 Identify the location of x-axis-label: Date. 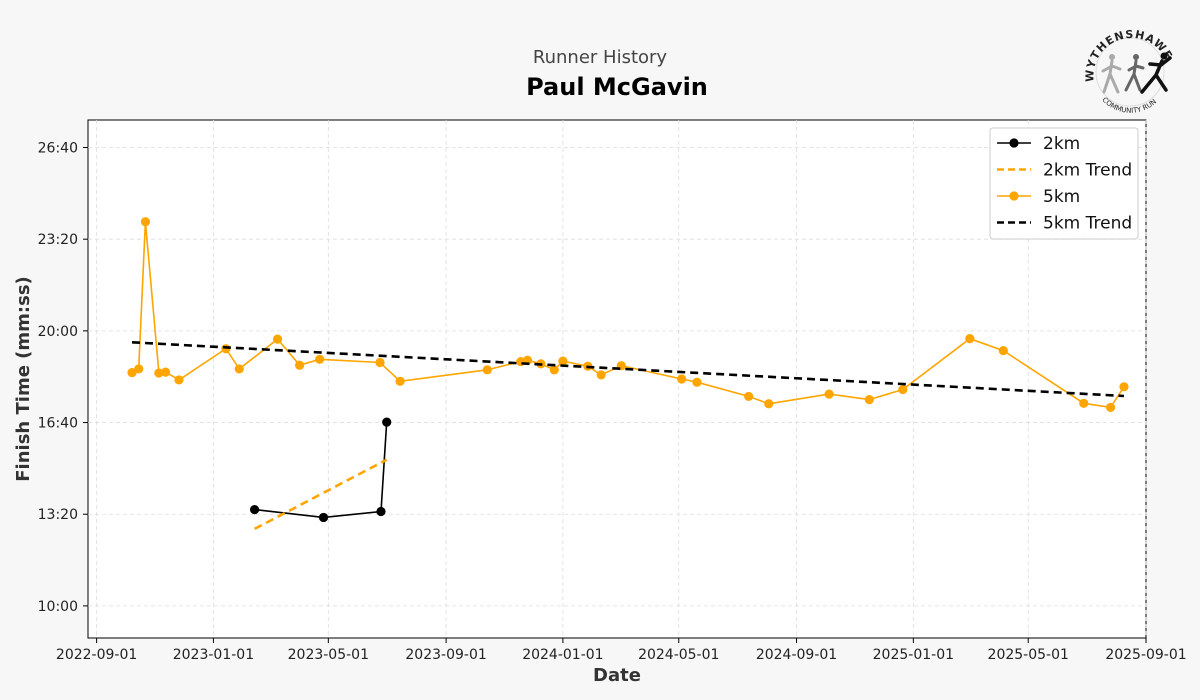
(617, 675).